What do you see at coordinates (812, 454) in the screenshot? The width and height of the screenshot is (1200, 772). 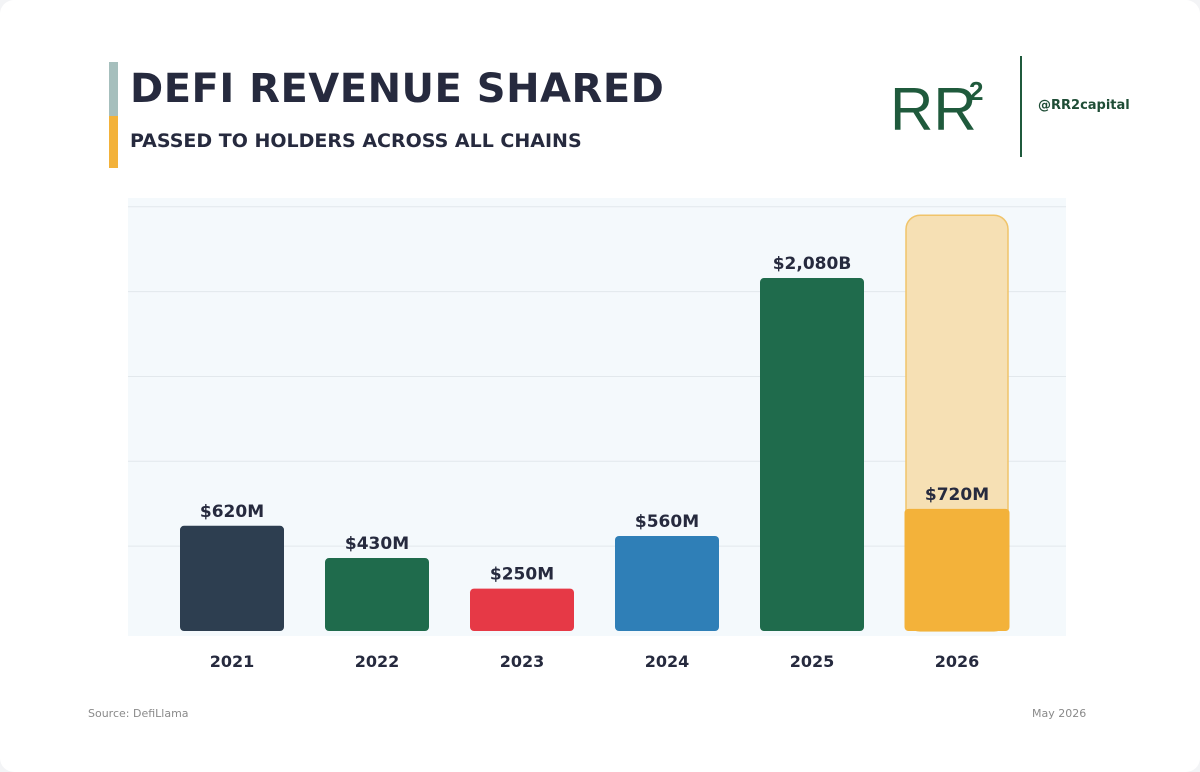 I see `bar-2025` at bounding box center [812, 454].